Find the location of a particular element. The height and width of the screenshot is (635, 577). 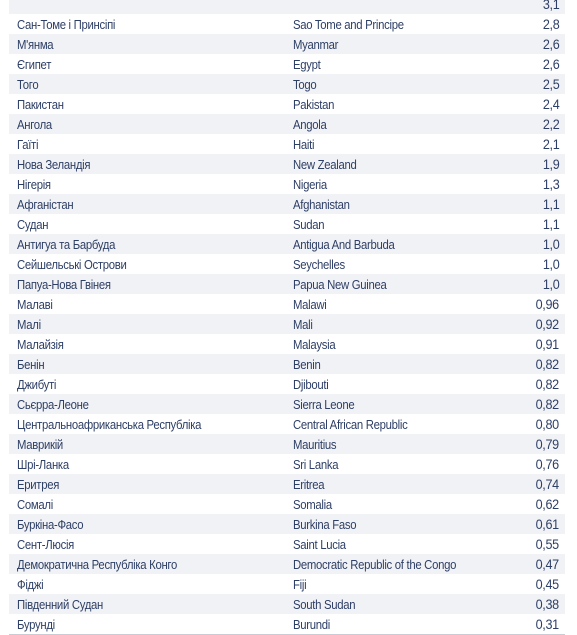

value-cell: 3,1 is located at coordinates (550, 6).